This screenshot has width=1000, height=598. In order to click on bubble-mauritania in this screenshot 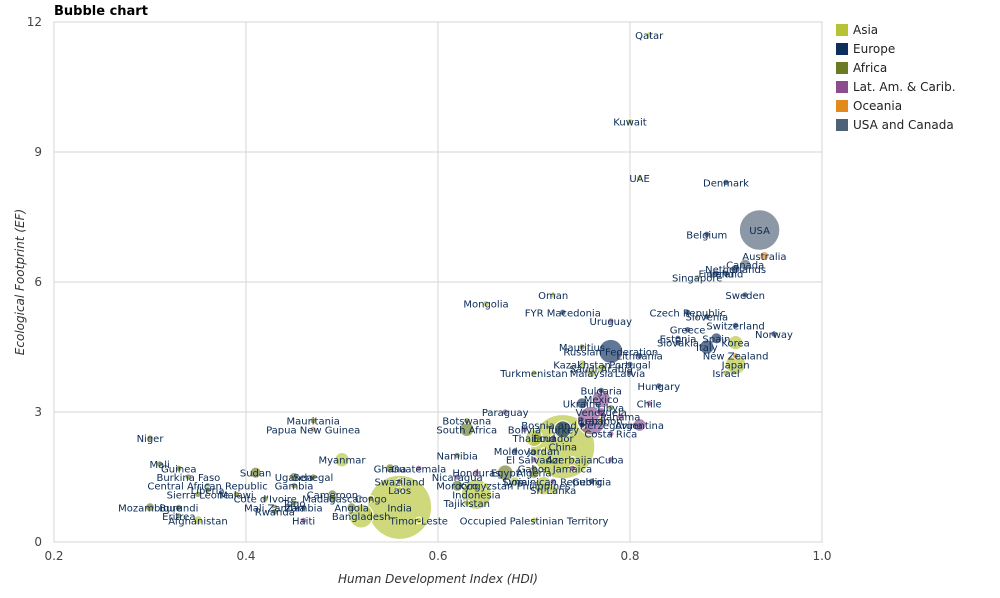, I will do `click(313, 420)`.